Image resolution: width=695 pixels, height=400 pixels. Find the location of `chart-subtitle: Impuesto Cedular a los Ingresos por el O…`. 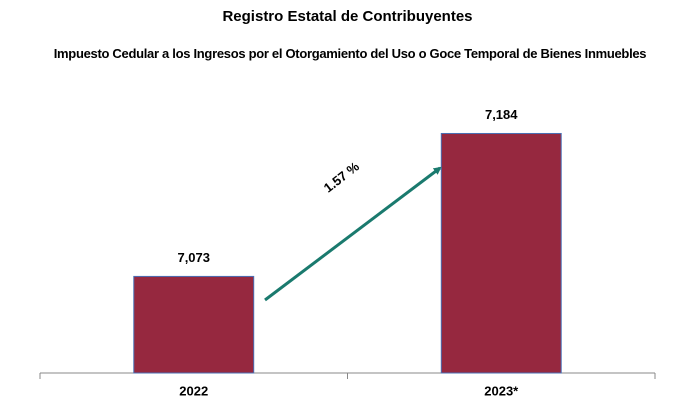

chart-subtitle: Impuesto Cedular a los Ingresos por el O… is located at coordinates (350, 53).